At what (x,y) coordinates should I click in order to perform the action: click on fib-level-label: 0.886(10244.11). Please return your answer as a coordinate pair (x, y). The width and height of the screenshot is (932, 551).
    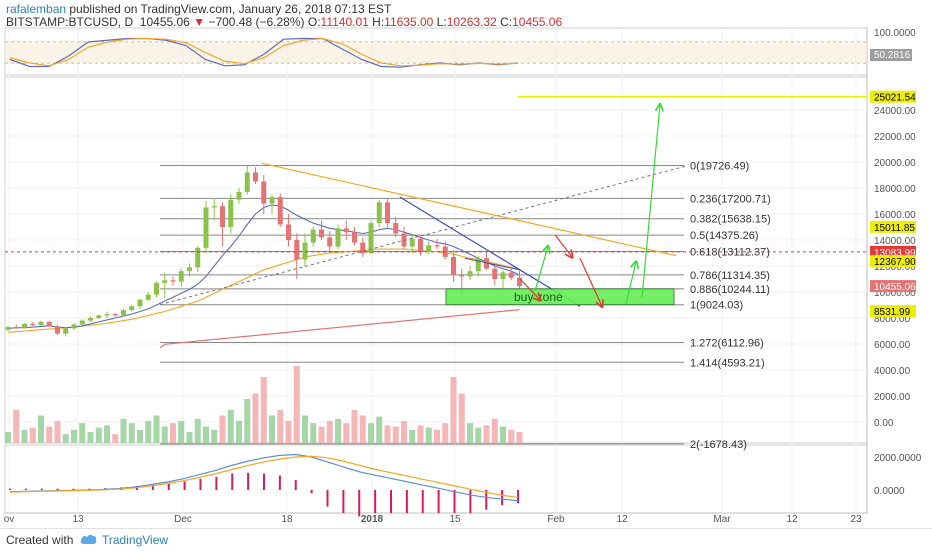
    Looking at the image, I should click on (730, 290).